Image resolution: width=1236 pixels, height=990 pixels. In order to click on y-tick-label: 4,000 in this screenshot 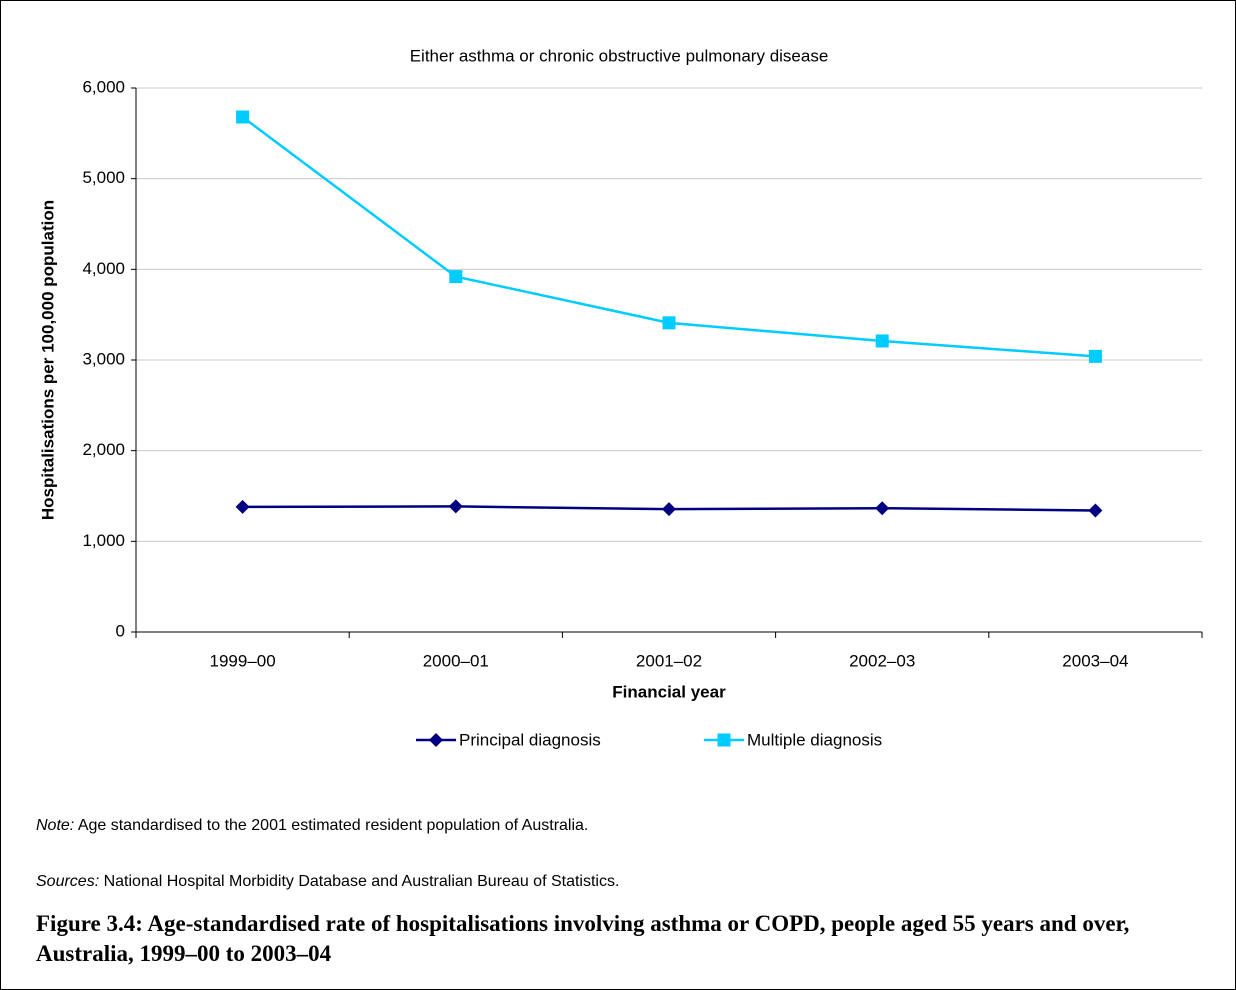, I will do `click(103, 268)`.